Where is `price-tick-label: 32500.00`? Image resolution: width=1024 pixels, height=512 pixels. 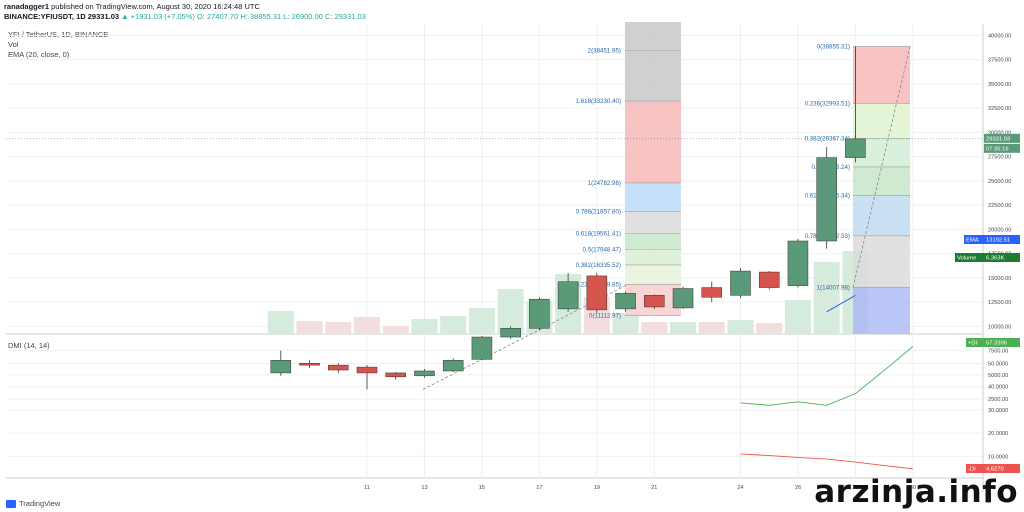 price-tick-label: 32500.00 is located at coordinates (999, 109).